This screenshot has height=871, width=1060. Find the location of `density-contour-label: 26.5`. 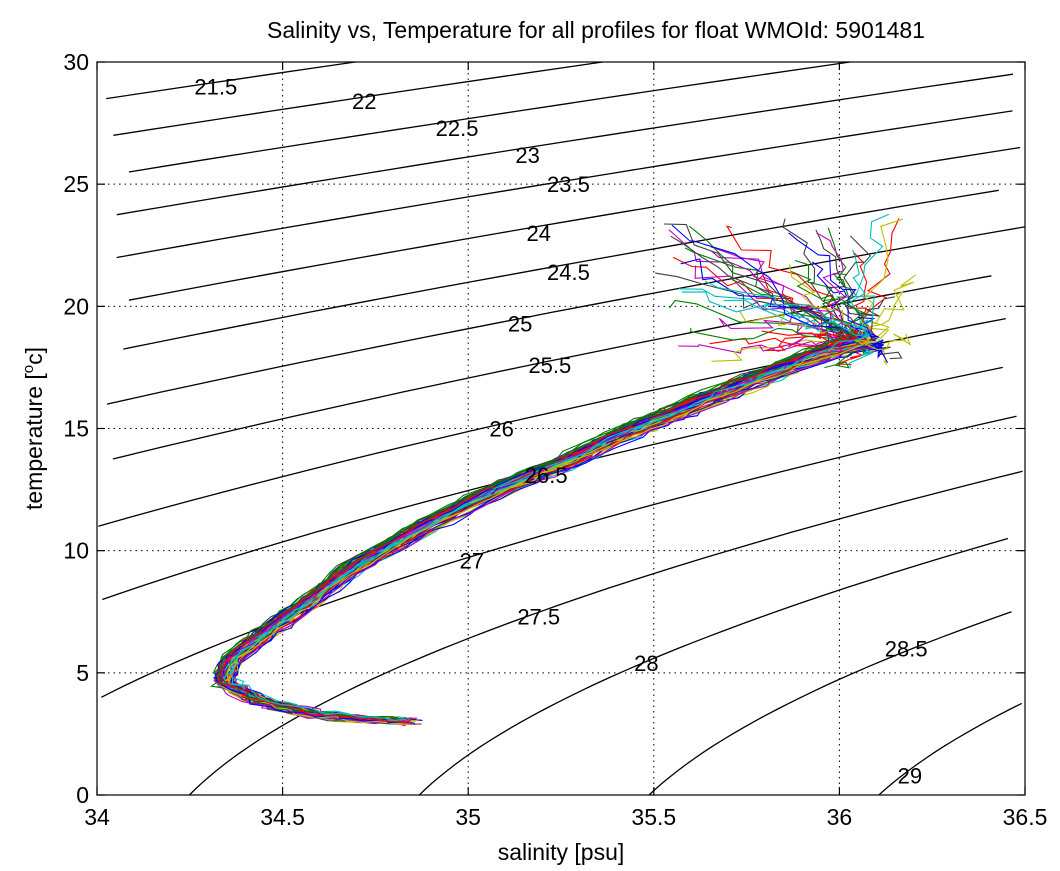

density-contour-label: 26.5 is located at coordinates (546, 475).